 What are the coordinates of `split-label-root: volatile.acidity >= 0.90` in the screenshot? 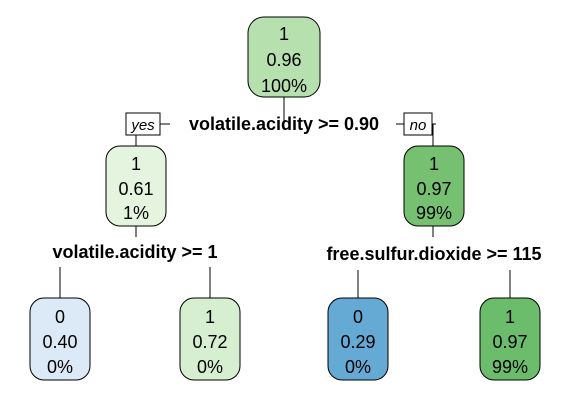 It's located at (284, 124).